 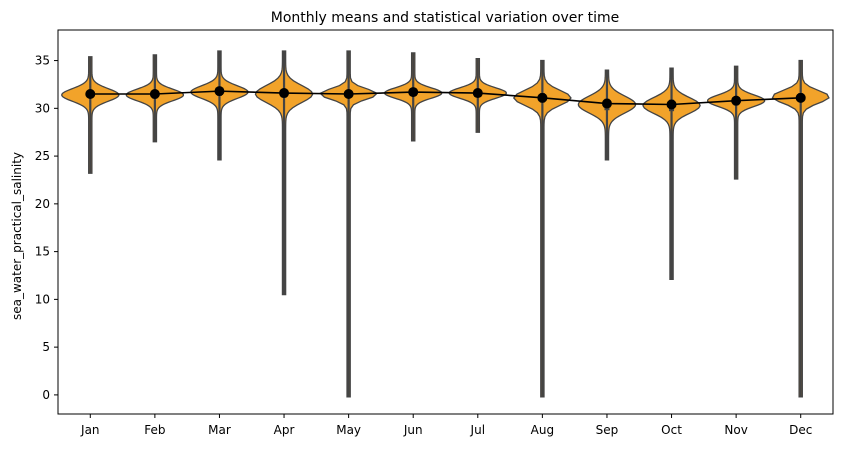 What do you see at coordinates (671, 430) in the screenshot?
I see `x-tick-label: Oct` at bounding box center [671, 430].